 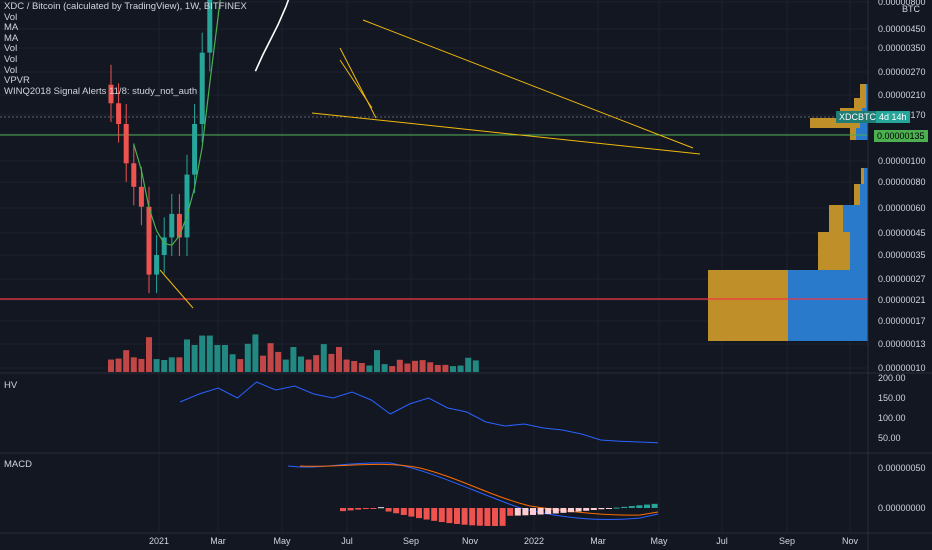 I want to click on countdown-badge: 4d 14h, so click(x=893, y=117).